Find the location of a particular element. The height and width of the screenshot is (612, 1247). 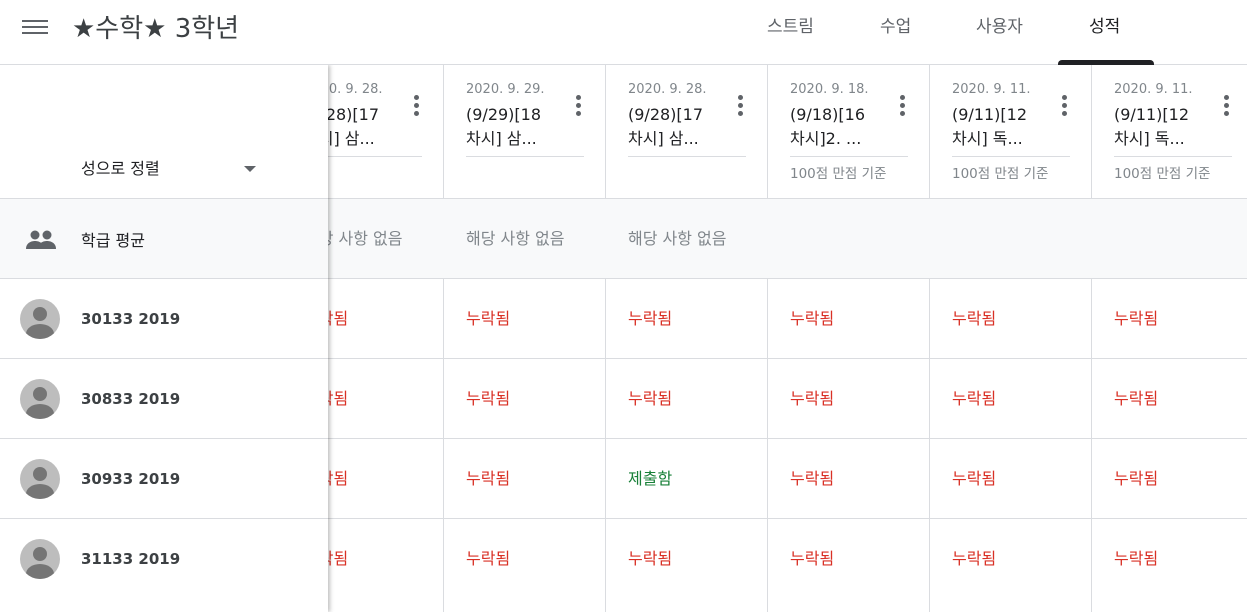

menu-icon is located at coordinates (35, 28).